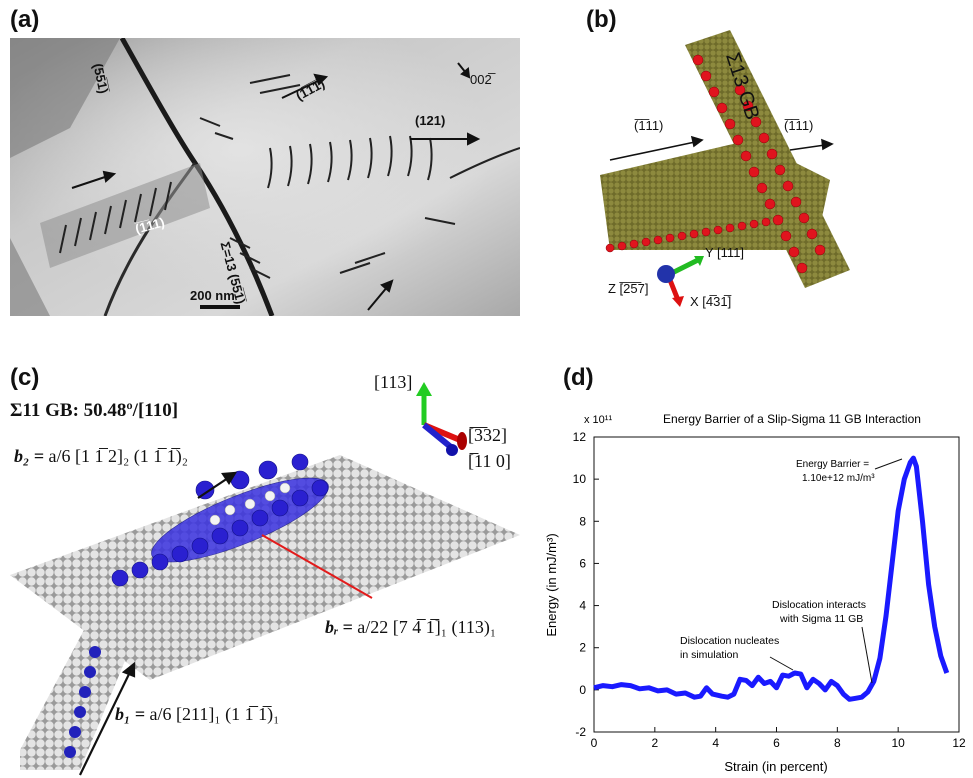  I want to click on axis-x-label: X [4̅31̅], so click(711, 301).